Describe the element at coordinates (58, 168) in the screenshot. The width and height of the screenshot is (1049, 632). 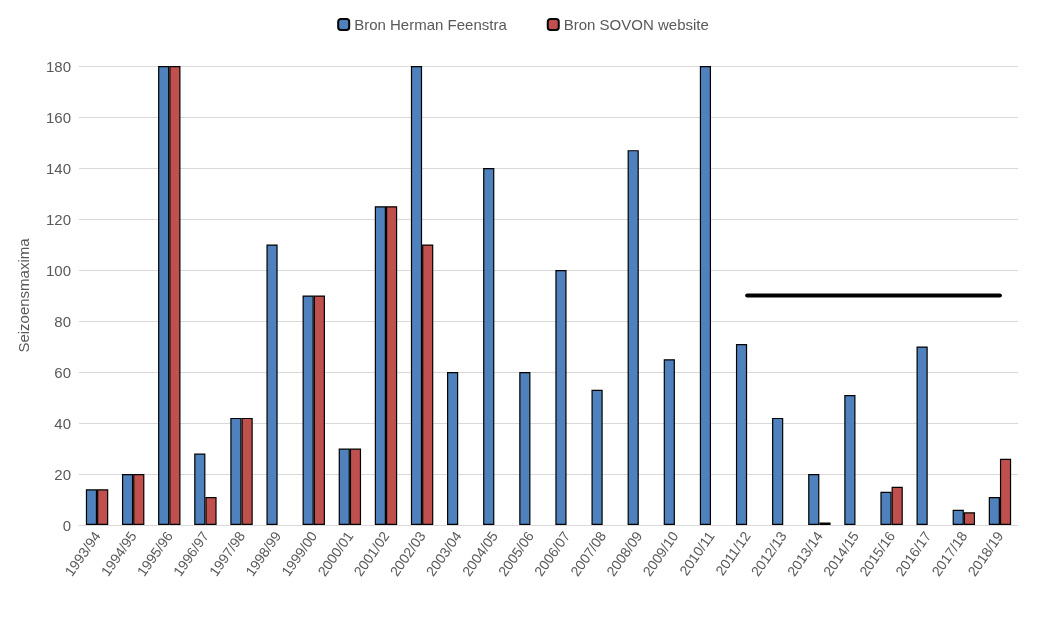
I see `y-tick-label: 140` at that location.